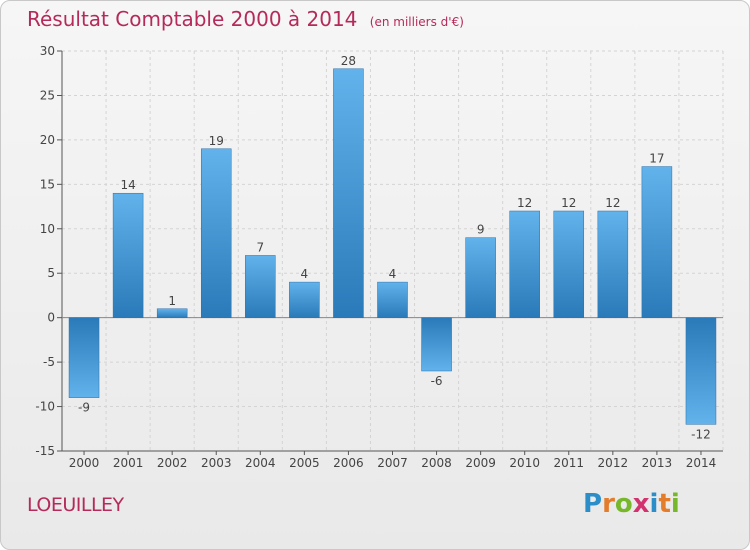 This screenshot has height=550, width=750. I want to click on data-label: -6, so click(437, 381).